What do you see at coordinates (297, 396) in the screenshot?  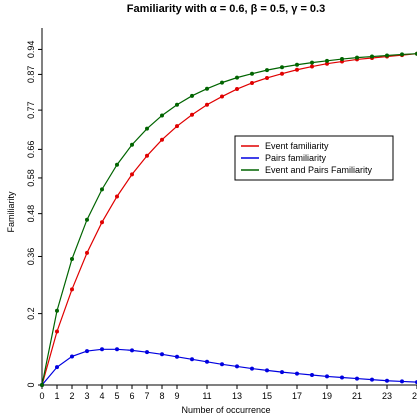 I see `x-tick-label: 17` at bounding box center [297, 396].